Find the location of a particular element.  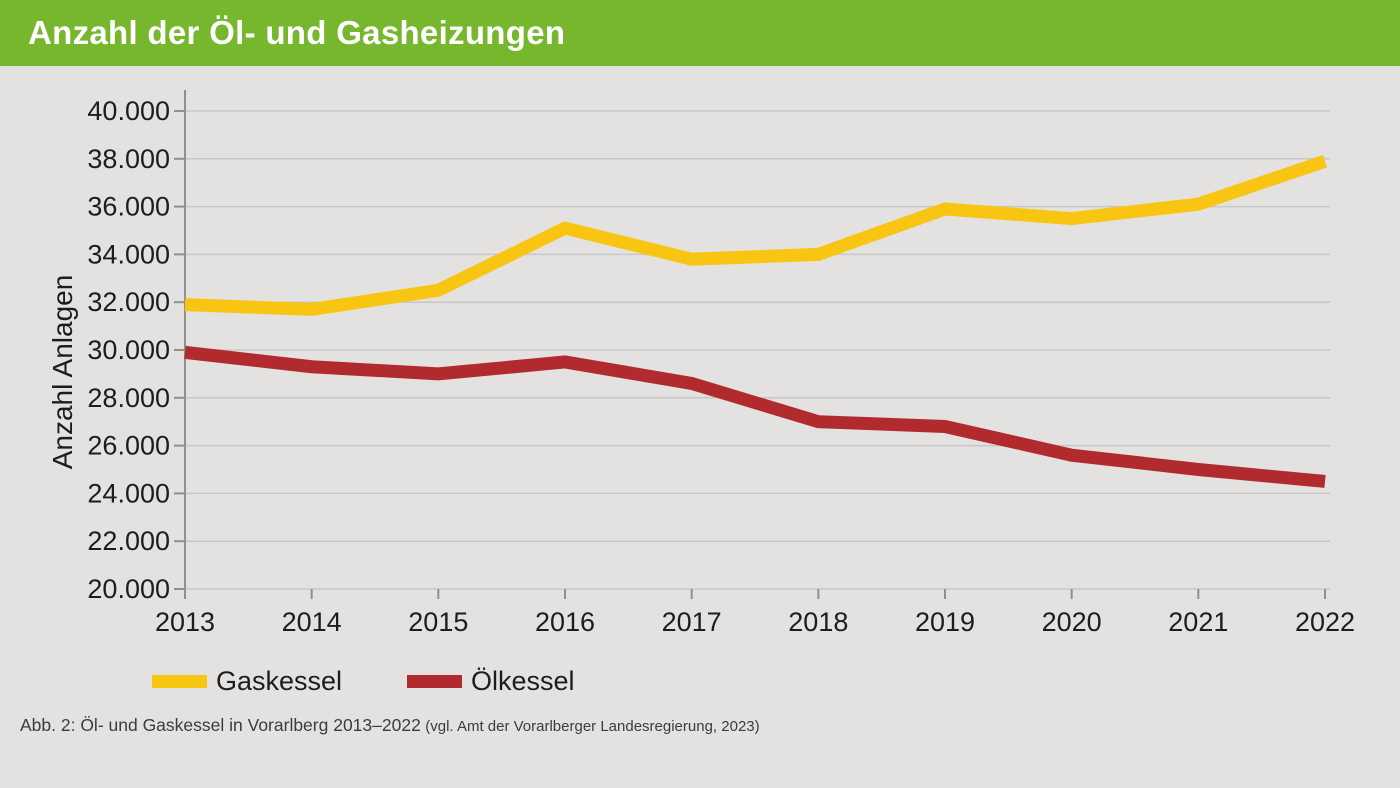

y-tick-label: 38.000 is located at coordinates (128, 159).